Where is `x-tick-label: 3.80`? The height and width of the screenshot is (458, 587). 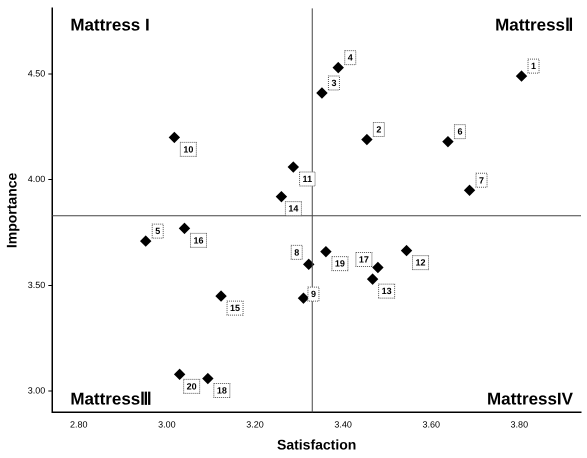
x-tick-label: 3.80 is located at coordinates (519, 424).